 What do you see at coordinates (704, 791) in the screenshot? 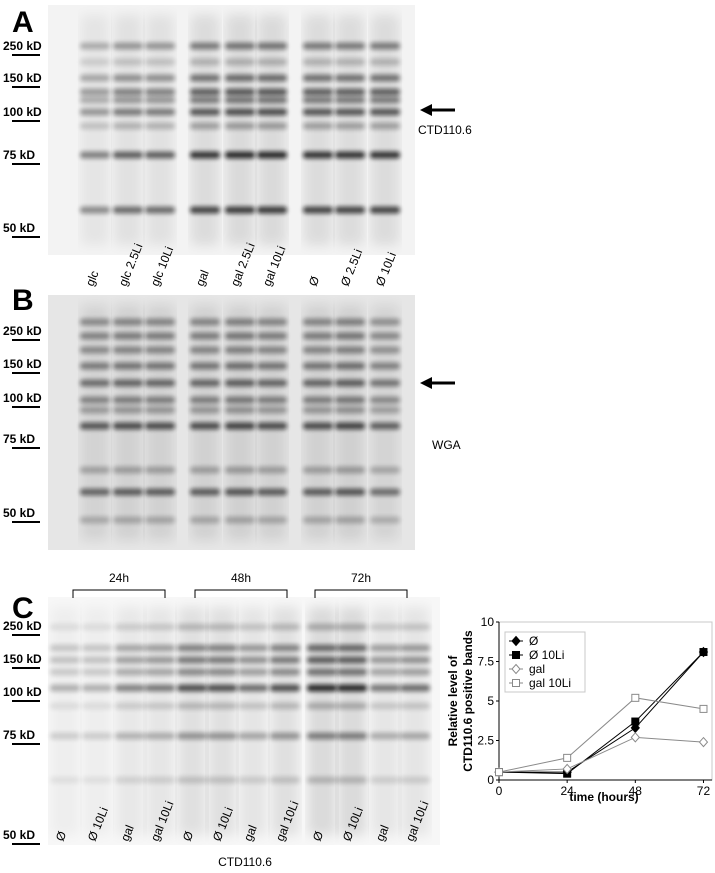
I see `x-tick-label: 72` at bounding box center [704, 791].